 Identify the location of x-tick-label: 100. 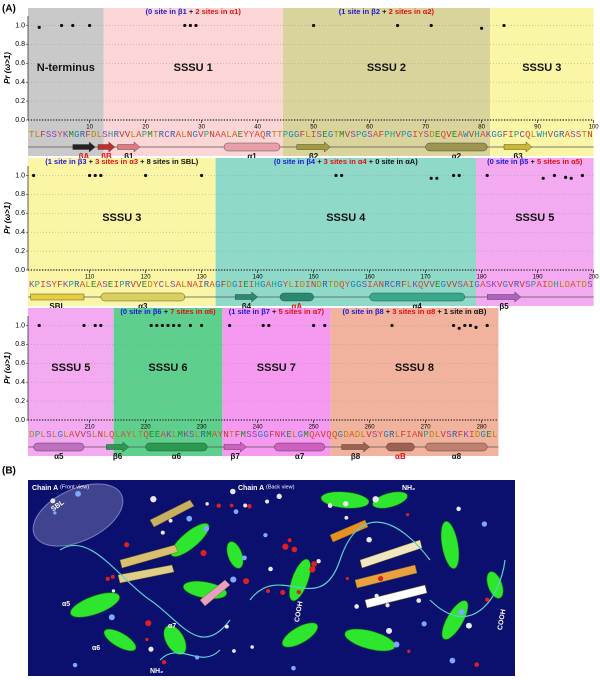
(594, 128).